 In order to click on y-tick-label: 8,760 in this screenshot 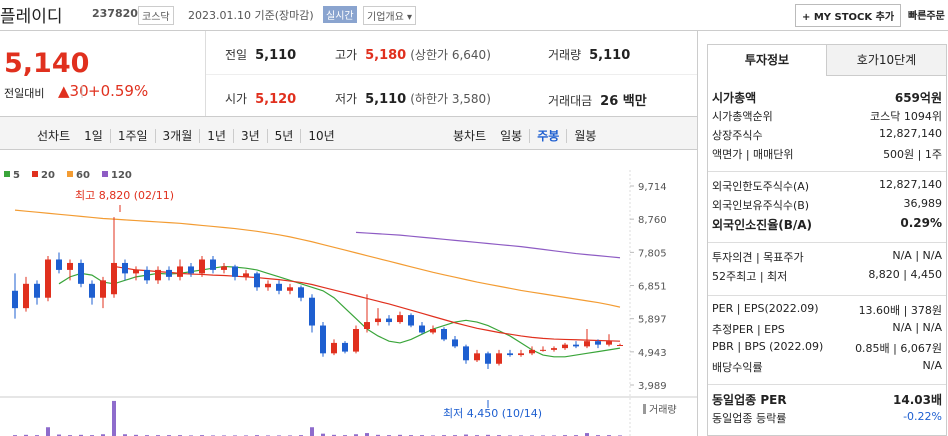, I will do `click(652, 220)`.